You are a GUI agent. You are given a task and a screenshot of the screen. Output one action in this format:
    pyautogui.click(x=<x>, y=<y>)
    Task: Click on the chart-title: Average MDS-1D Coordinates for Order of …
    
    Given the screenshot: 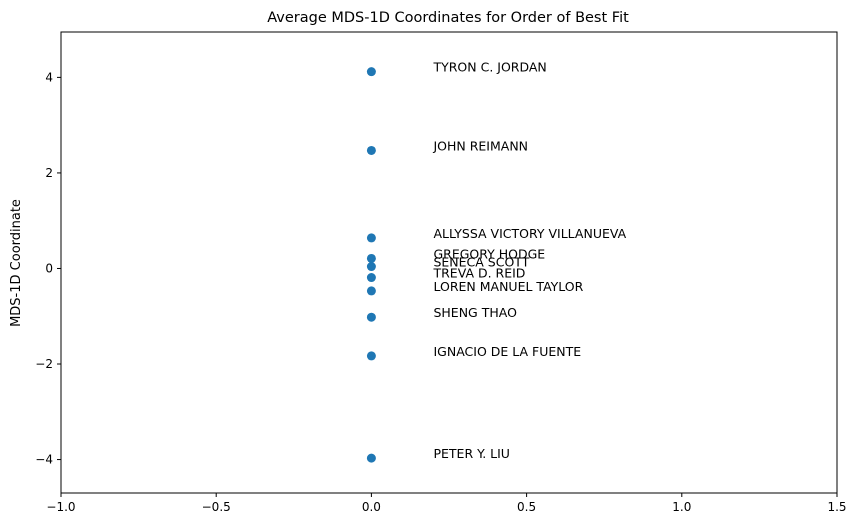 What is the action you would take?
    pyautogui.click(x=448, y=18)
    